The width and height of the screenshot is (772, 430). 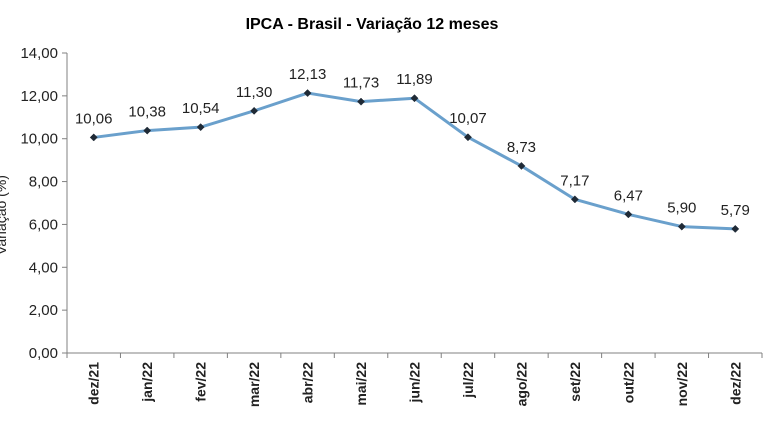 What do you see at coordinates (521, 384) in the screenshot?
I see `x-tick-label: ago/22` at bounding box center [521, 384].